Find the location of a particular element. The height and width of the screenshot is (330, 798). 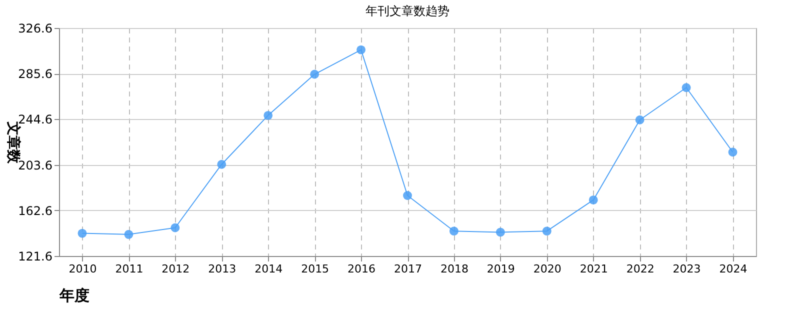

x-tick-label: 2017 is located at coordinates (408, 269).